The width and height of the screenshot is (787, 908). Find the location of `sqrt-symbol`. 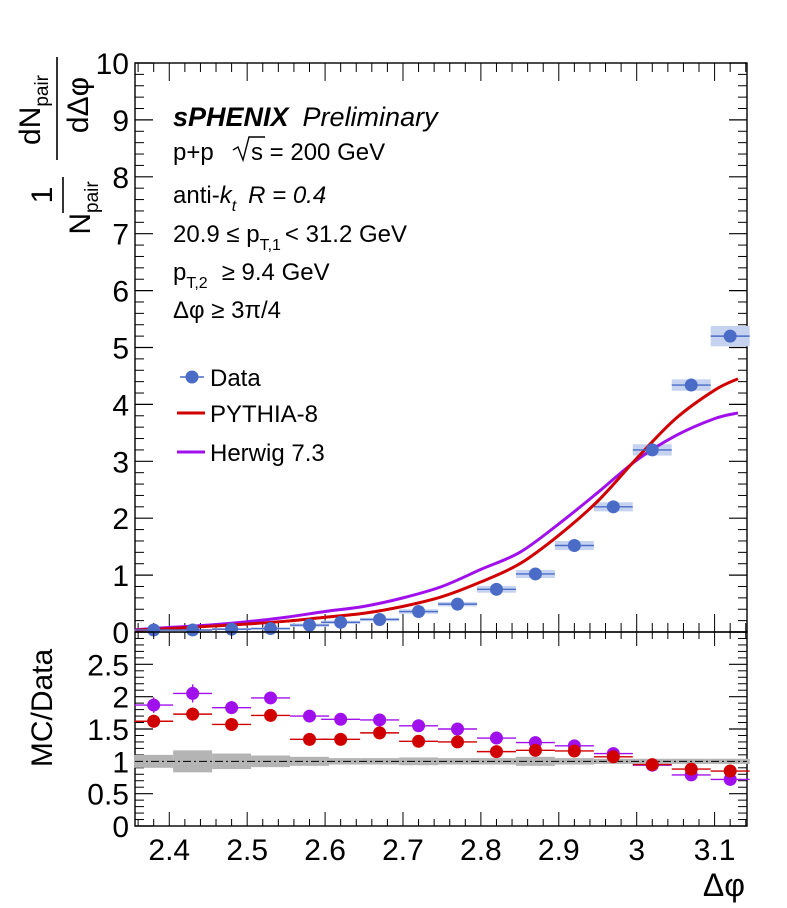

sqrt-symbol is located at coordinates (248, 149).